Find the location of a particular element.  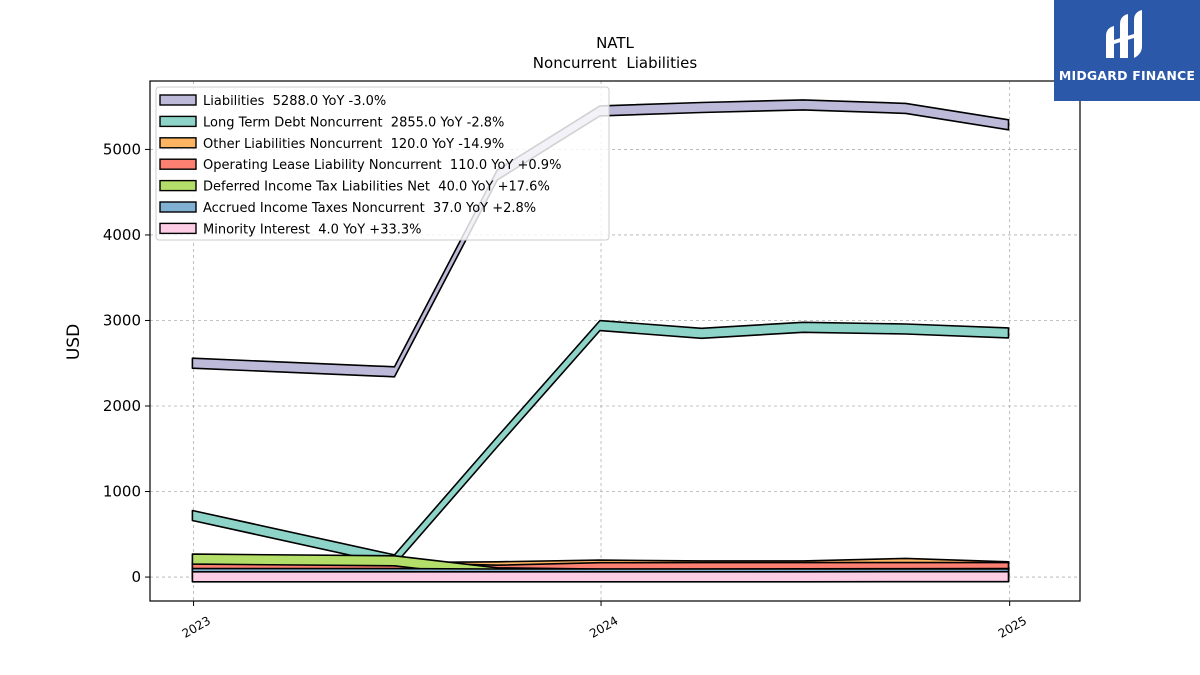

y-tick-label: 2000 is located at coordinates (122, 406).